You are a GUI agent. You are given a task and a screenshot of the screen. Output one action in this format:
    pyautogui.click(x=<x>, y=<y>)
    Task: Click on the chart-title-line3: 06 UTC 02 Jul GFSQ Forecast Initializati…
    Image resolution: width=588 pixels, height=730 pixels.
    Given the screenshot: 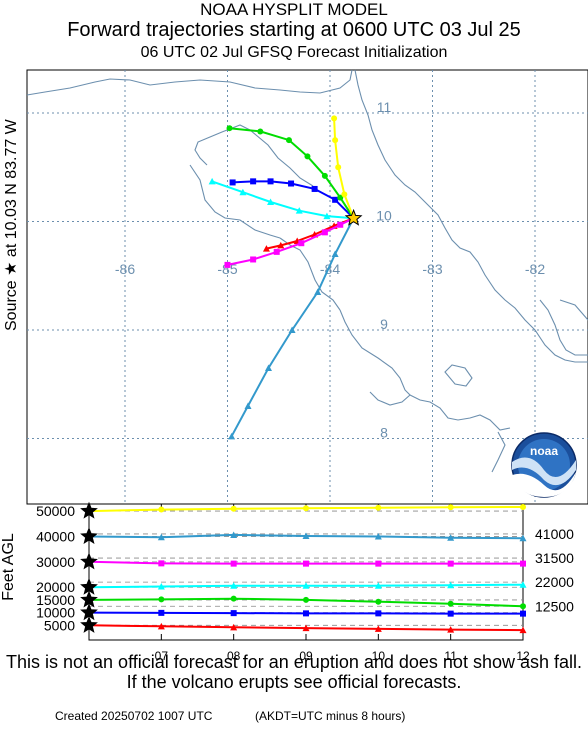 What is the action you would take?
    pyautogui.click(x=294, y=52)
    